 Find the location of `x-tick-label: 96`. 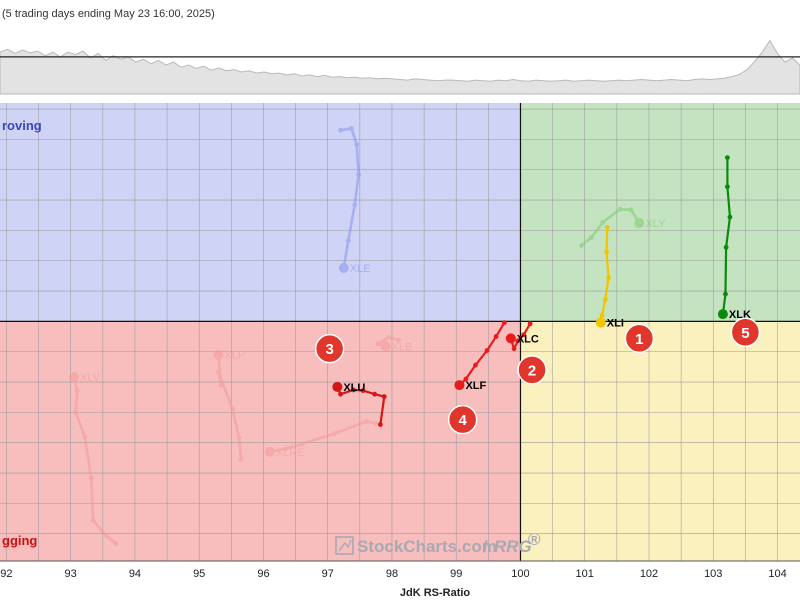

x-tick-label: 96 is located at coordinates (263, 574).